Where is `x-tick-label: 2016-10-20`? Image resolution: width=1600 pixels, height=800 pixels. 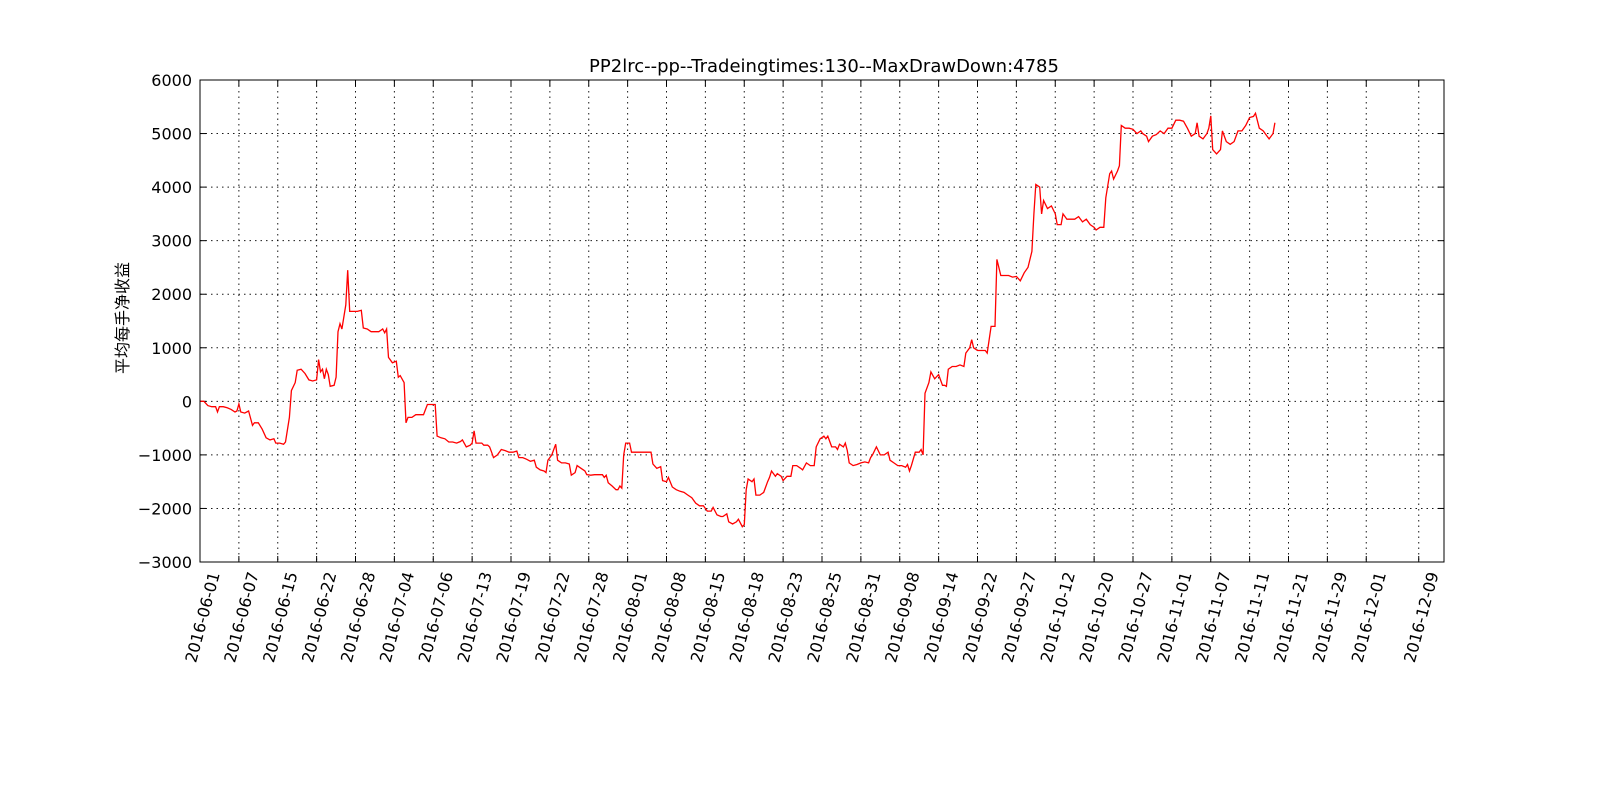 x-tick-label: 2016-10-20 is located at coordinates (1096, 617).